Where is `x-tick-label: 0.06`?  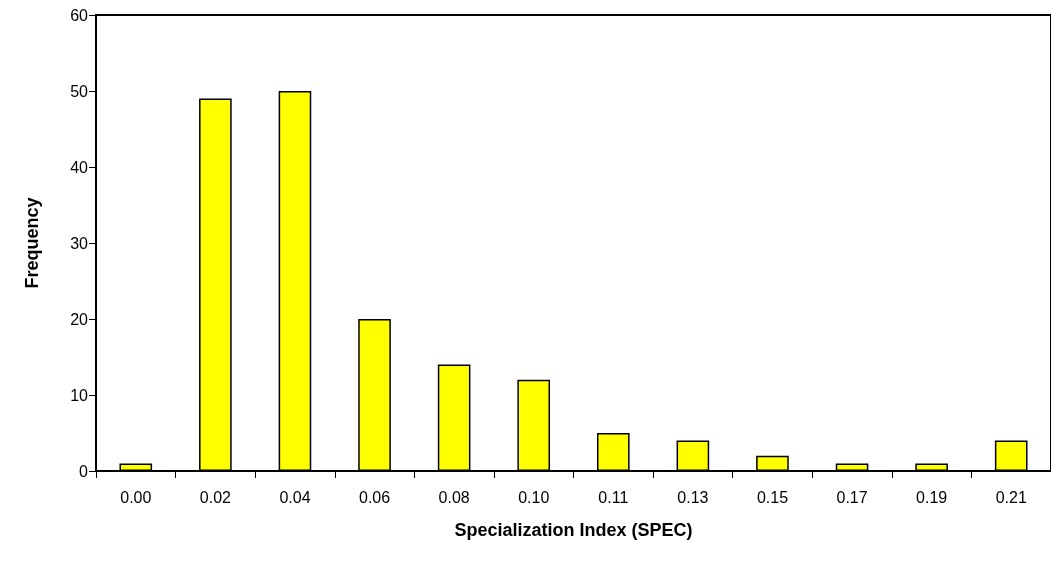 x-tick-label: 0.06 is located at coordinates (374, 497).